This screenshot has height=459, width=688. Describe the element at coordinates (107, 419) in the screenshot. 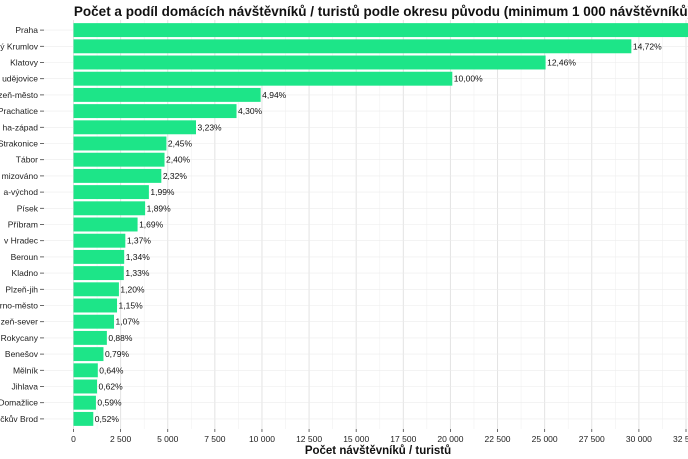

I see `data-label: 0,52%` at that location.